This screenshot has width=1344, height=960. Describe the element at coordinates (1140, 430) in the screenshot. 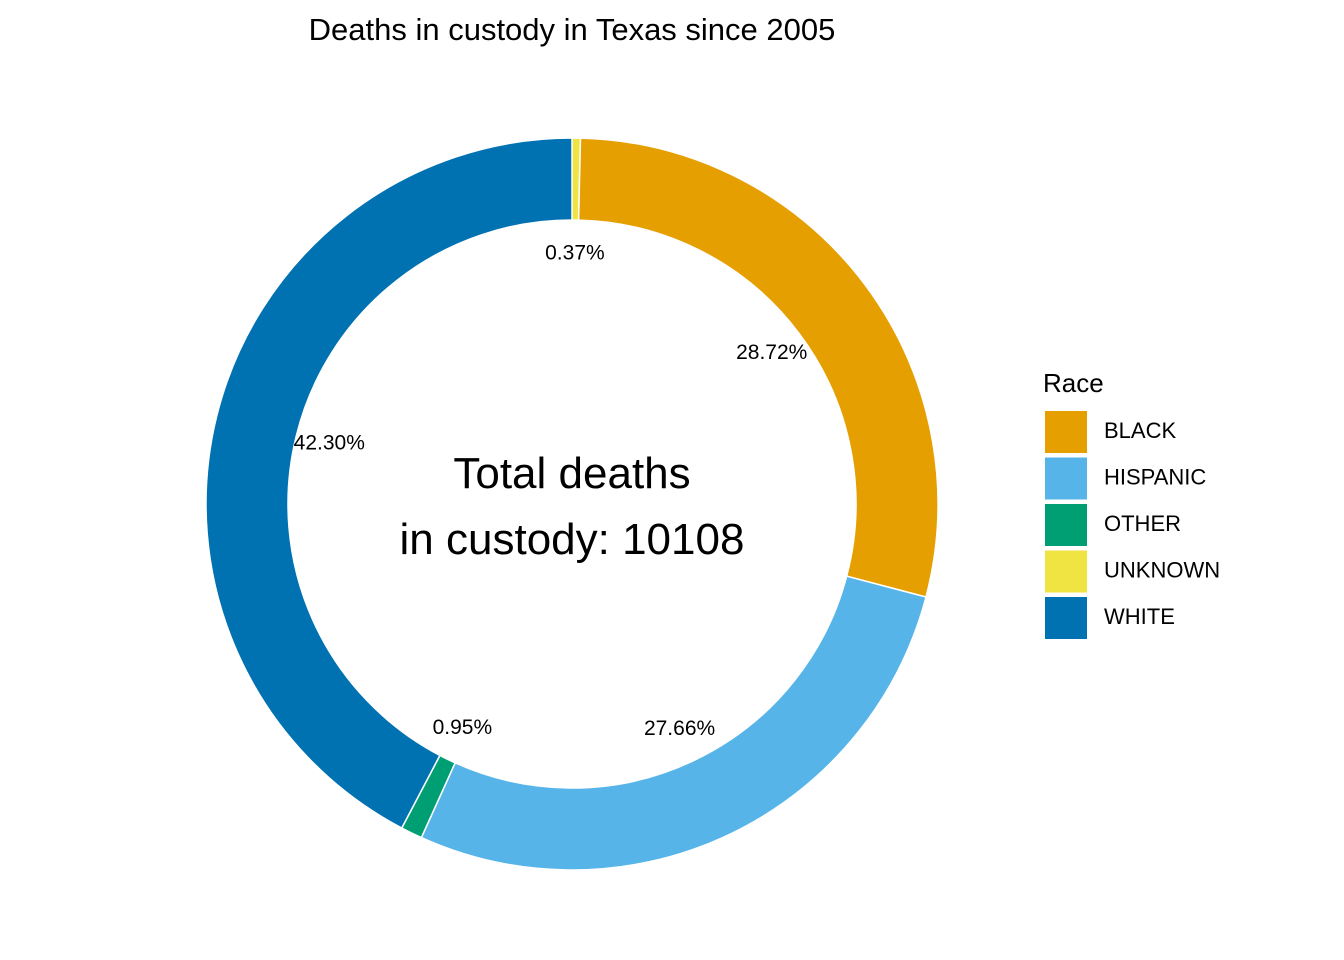

I see `legend-label-black: BLACK` at that location.